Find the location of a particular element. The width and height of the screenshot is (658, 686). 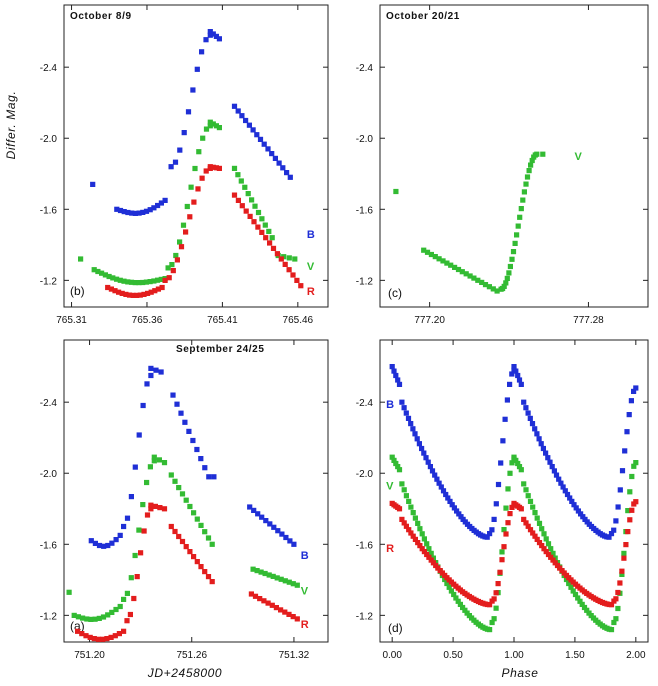

panel-title: September 24/25 is located at coordinates (220, 349).